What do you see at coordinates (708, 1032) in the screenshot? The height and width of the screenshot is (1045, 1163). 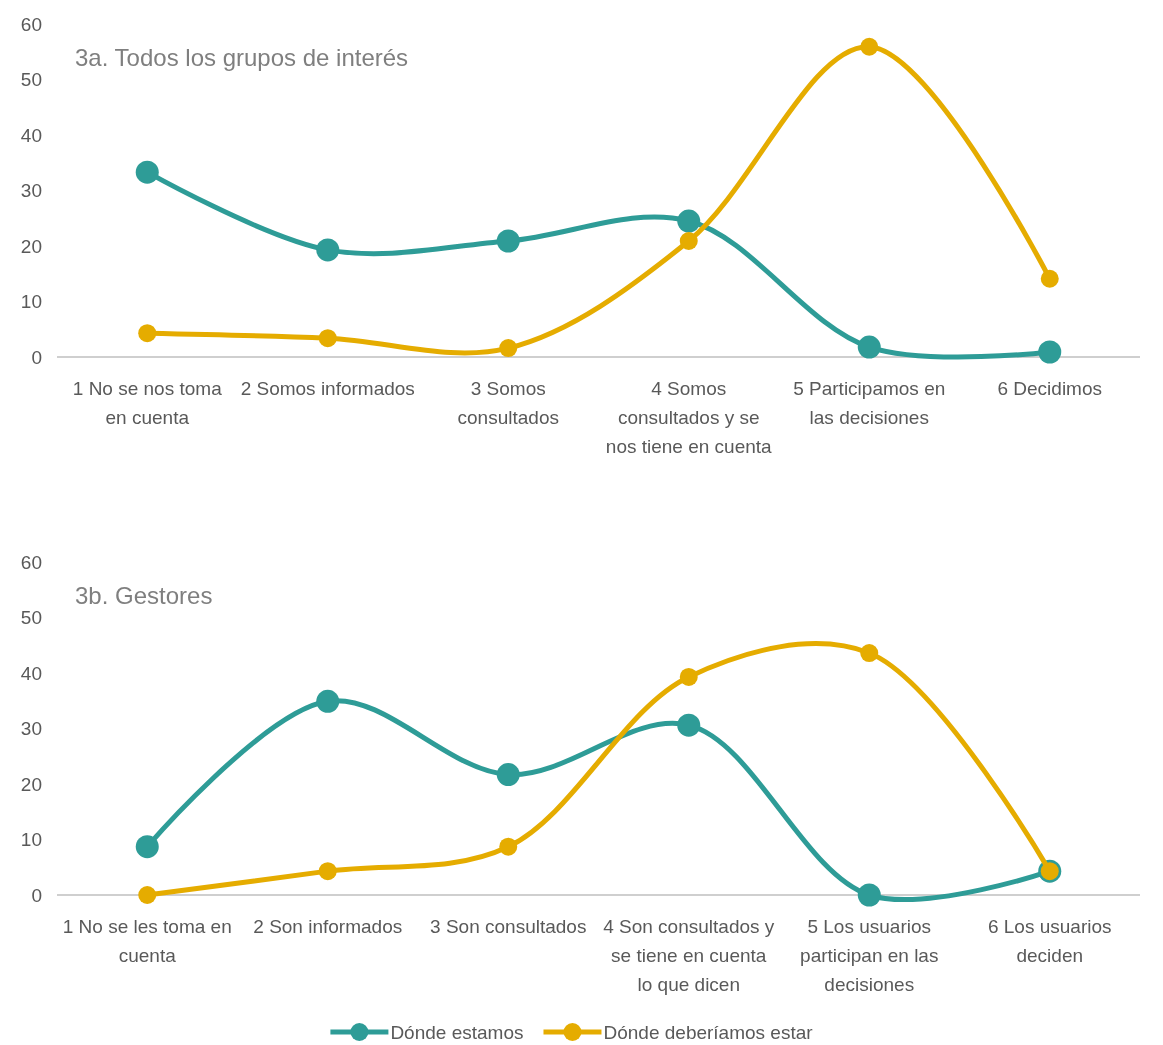 I see `legend-label: Dónde deberíamos estar` at bounding box center [708, 1032].